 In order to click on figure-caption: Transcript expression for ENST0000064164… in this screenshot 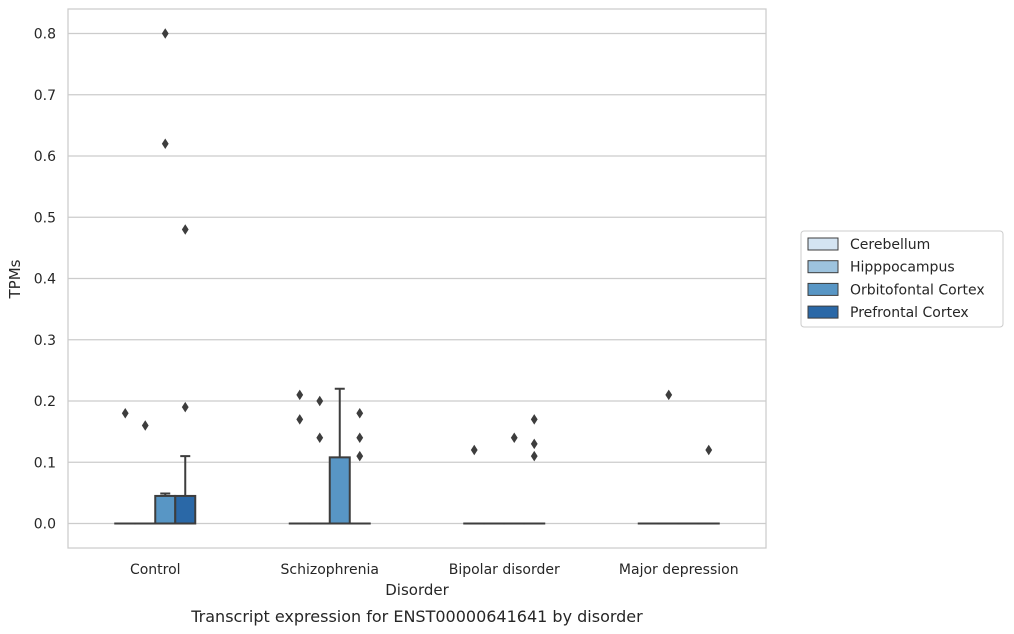, I will do `click(416, 616)`.